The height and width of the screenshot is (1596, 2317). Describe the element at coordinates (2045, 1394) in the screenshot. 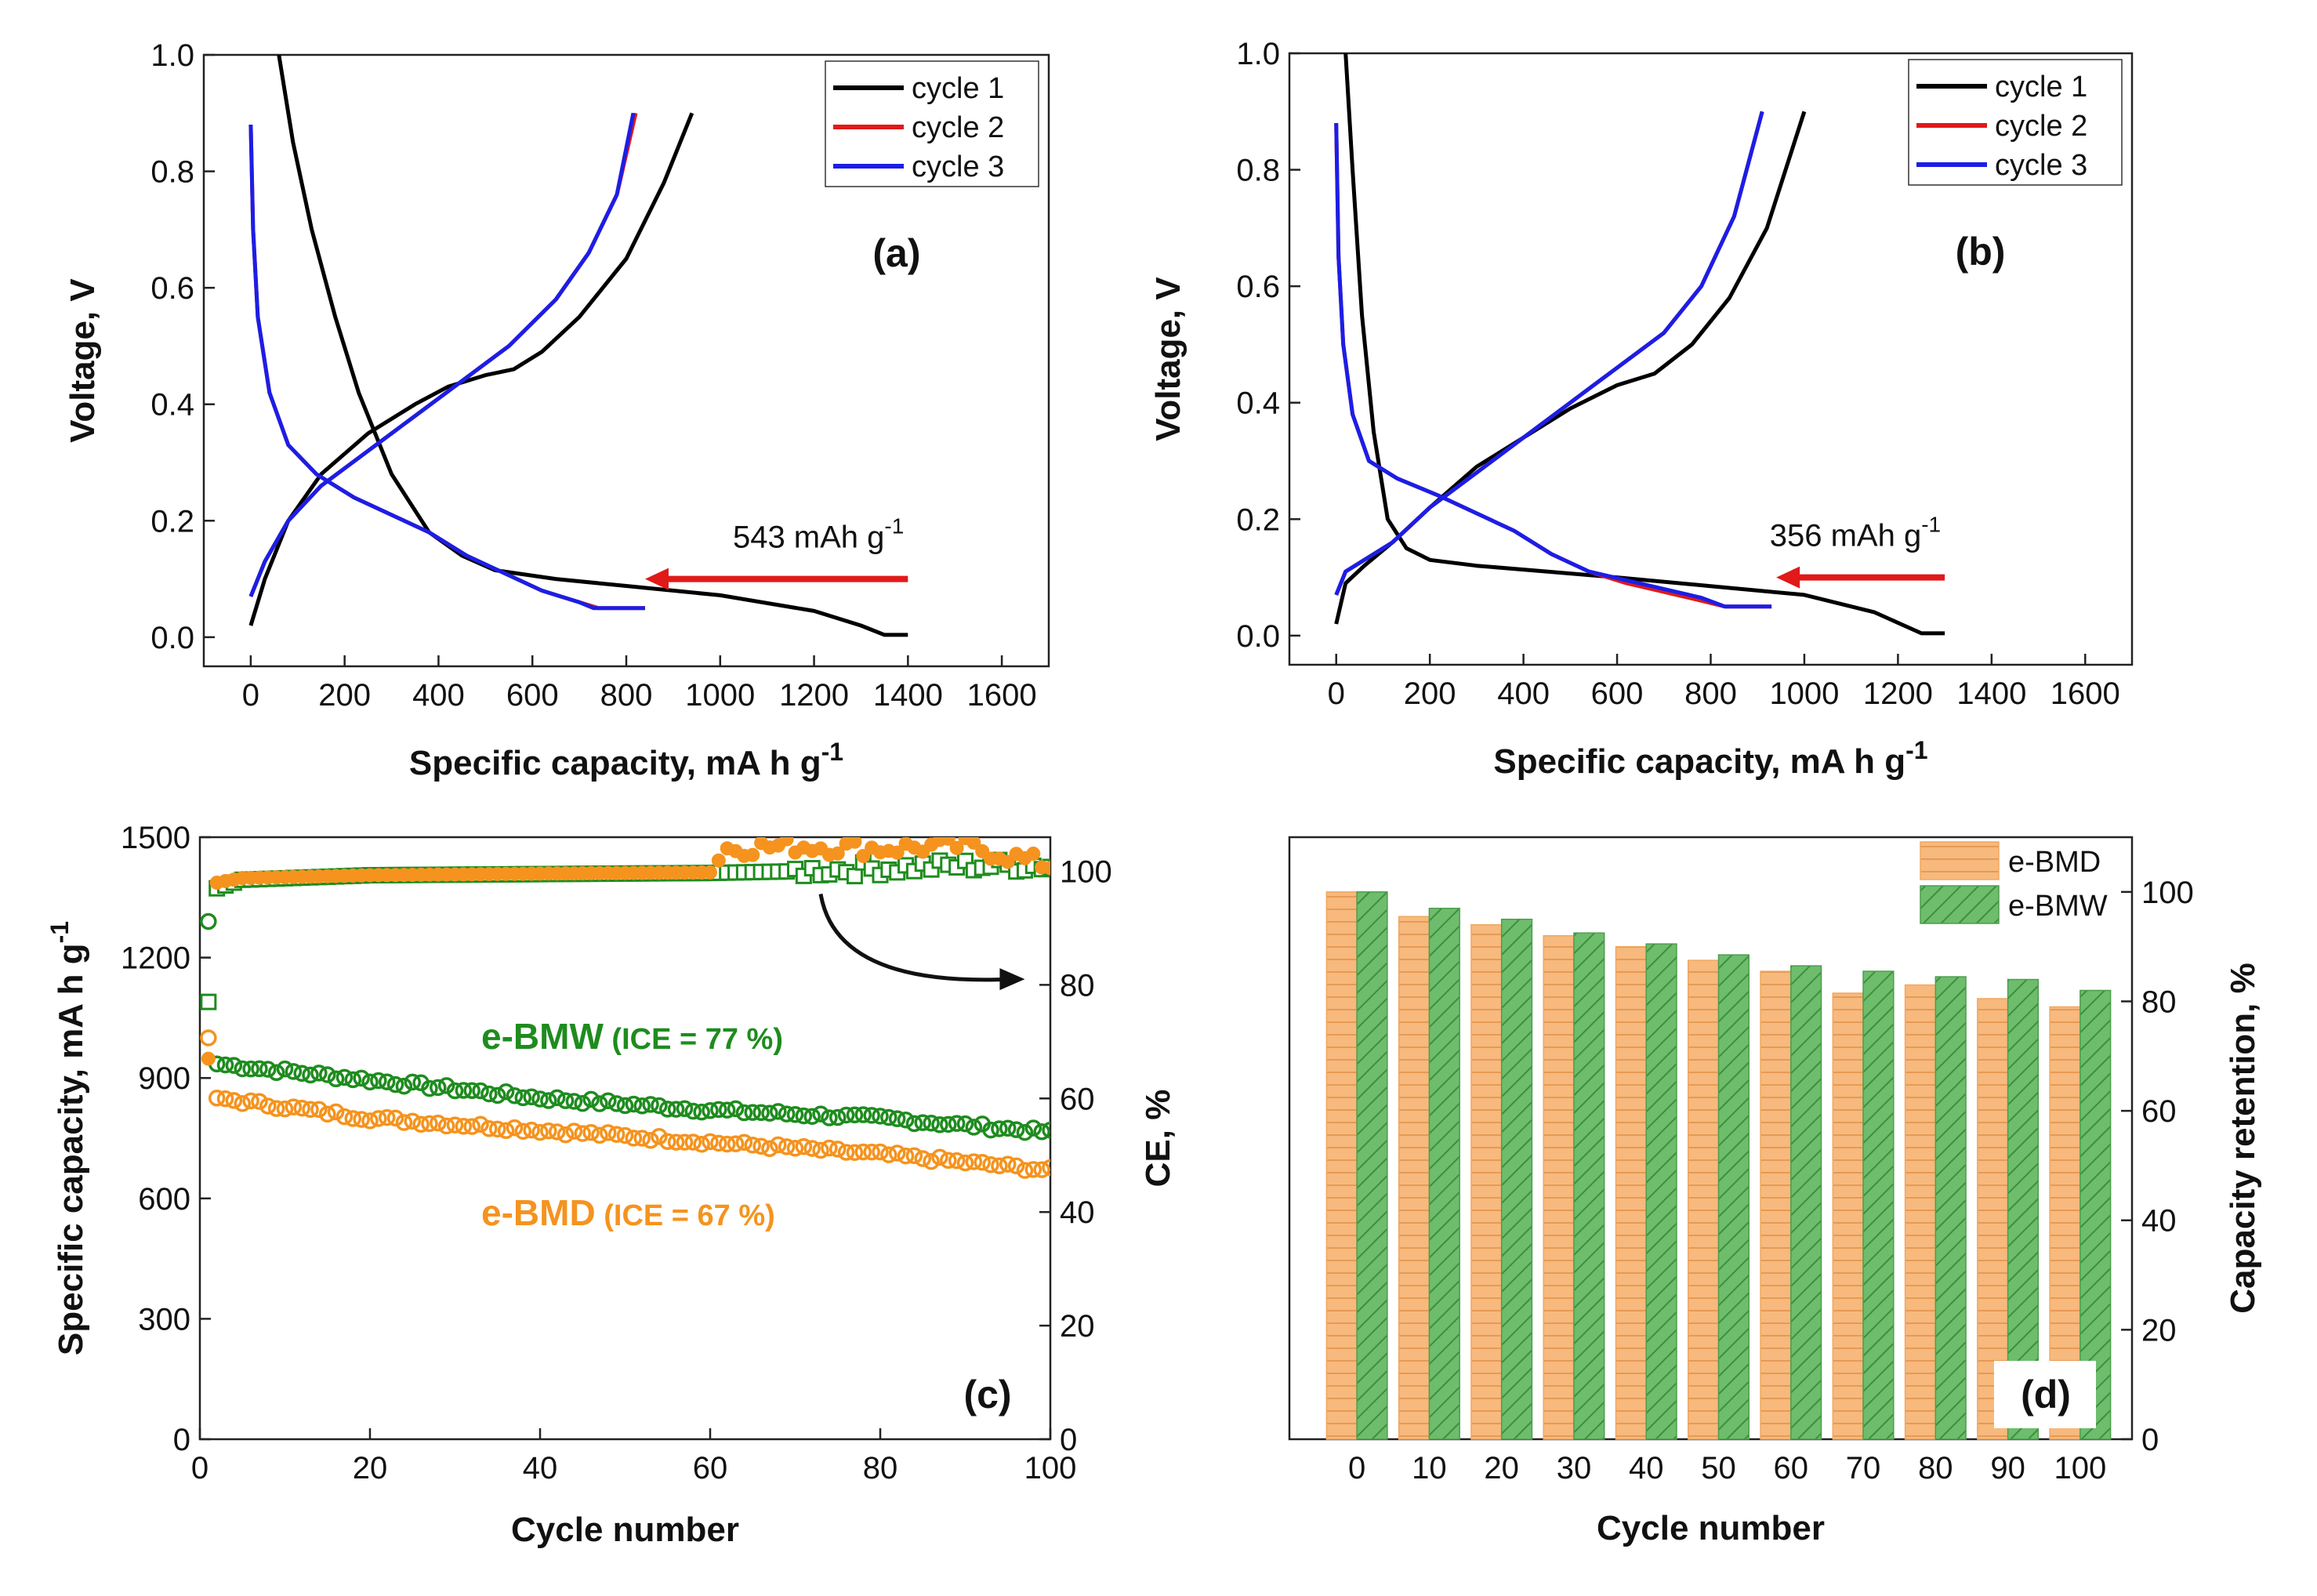

I see `panel-label-bg` at that location.